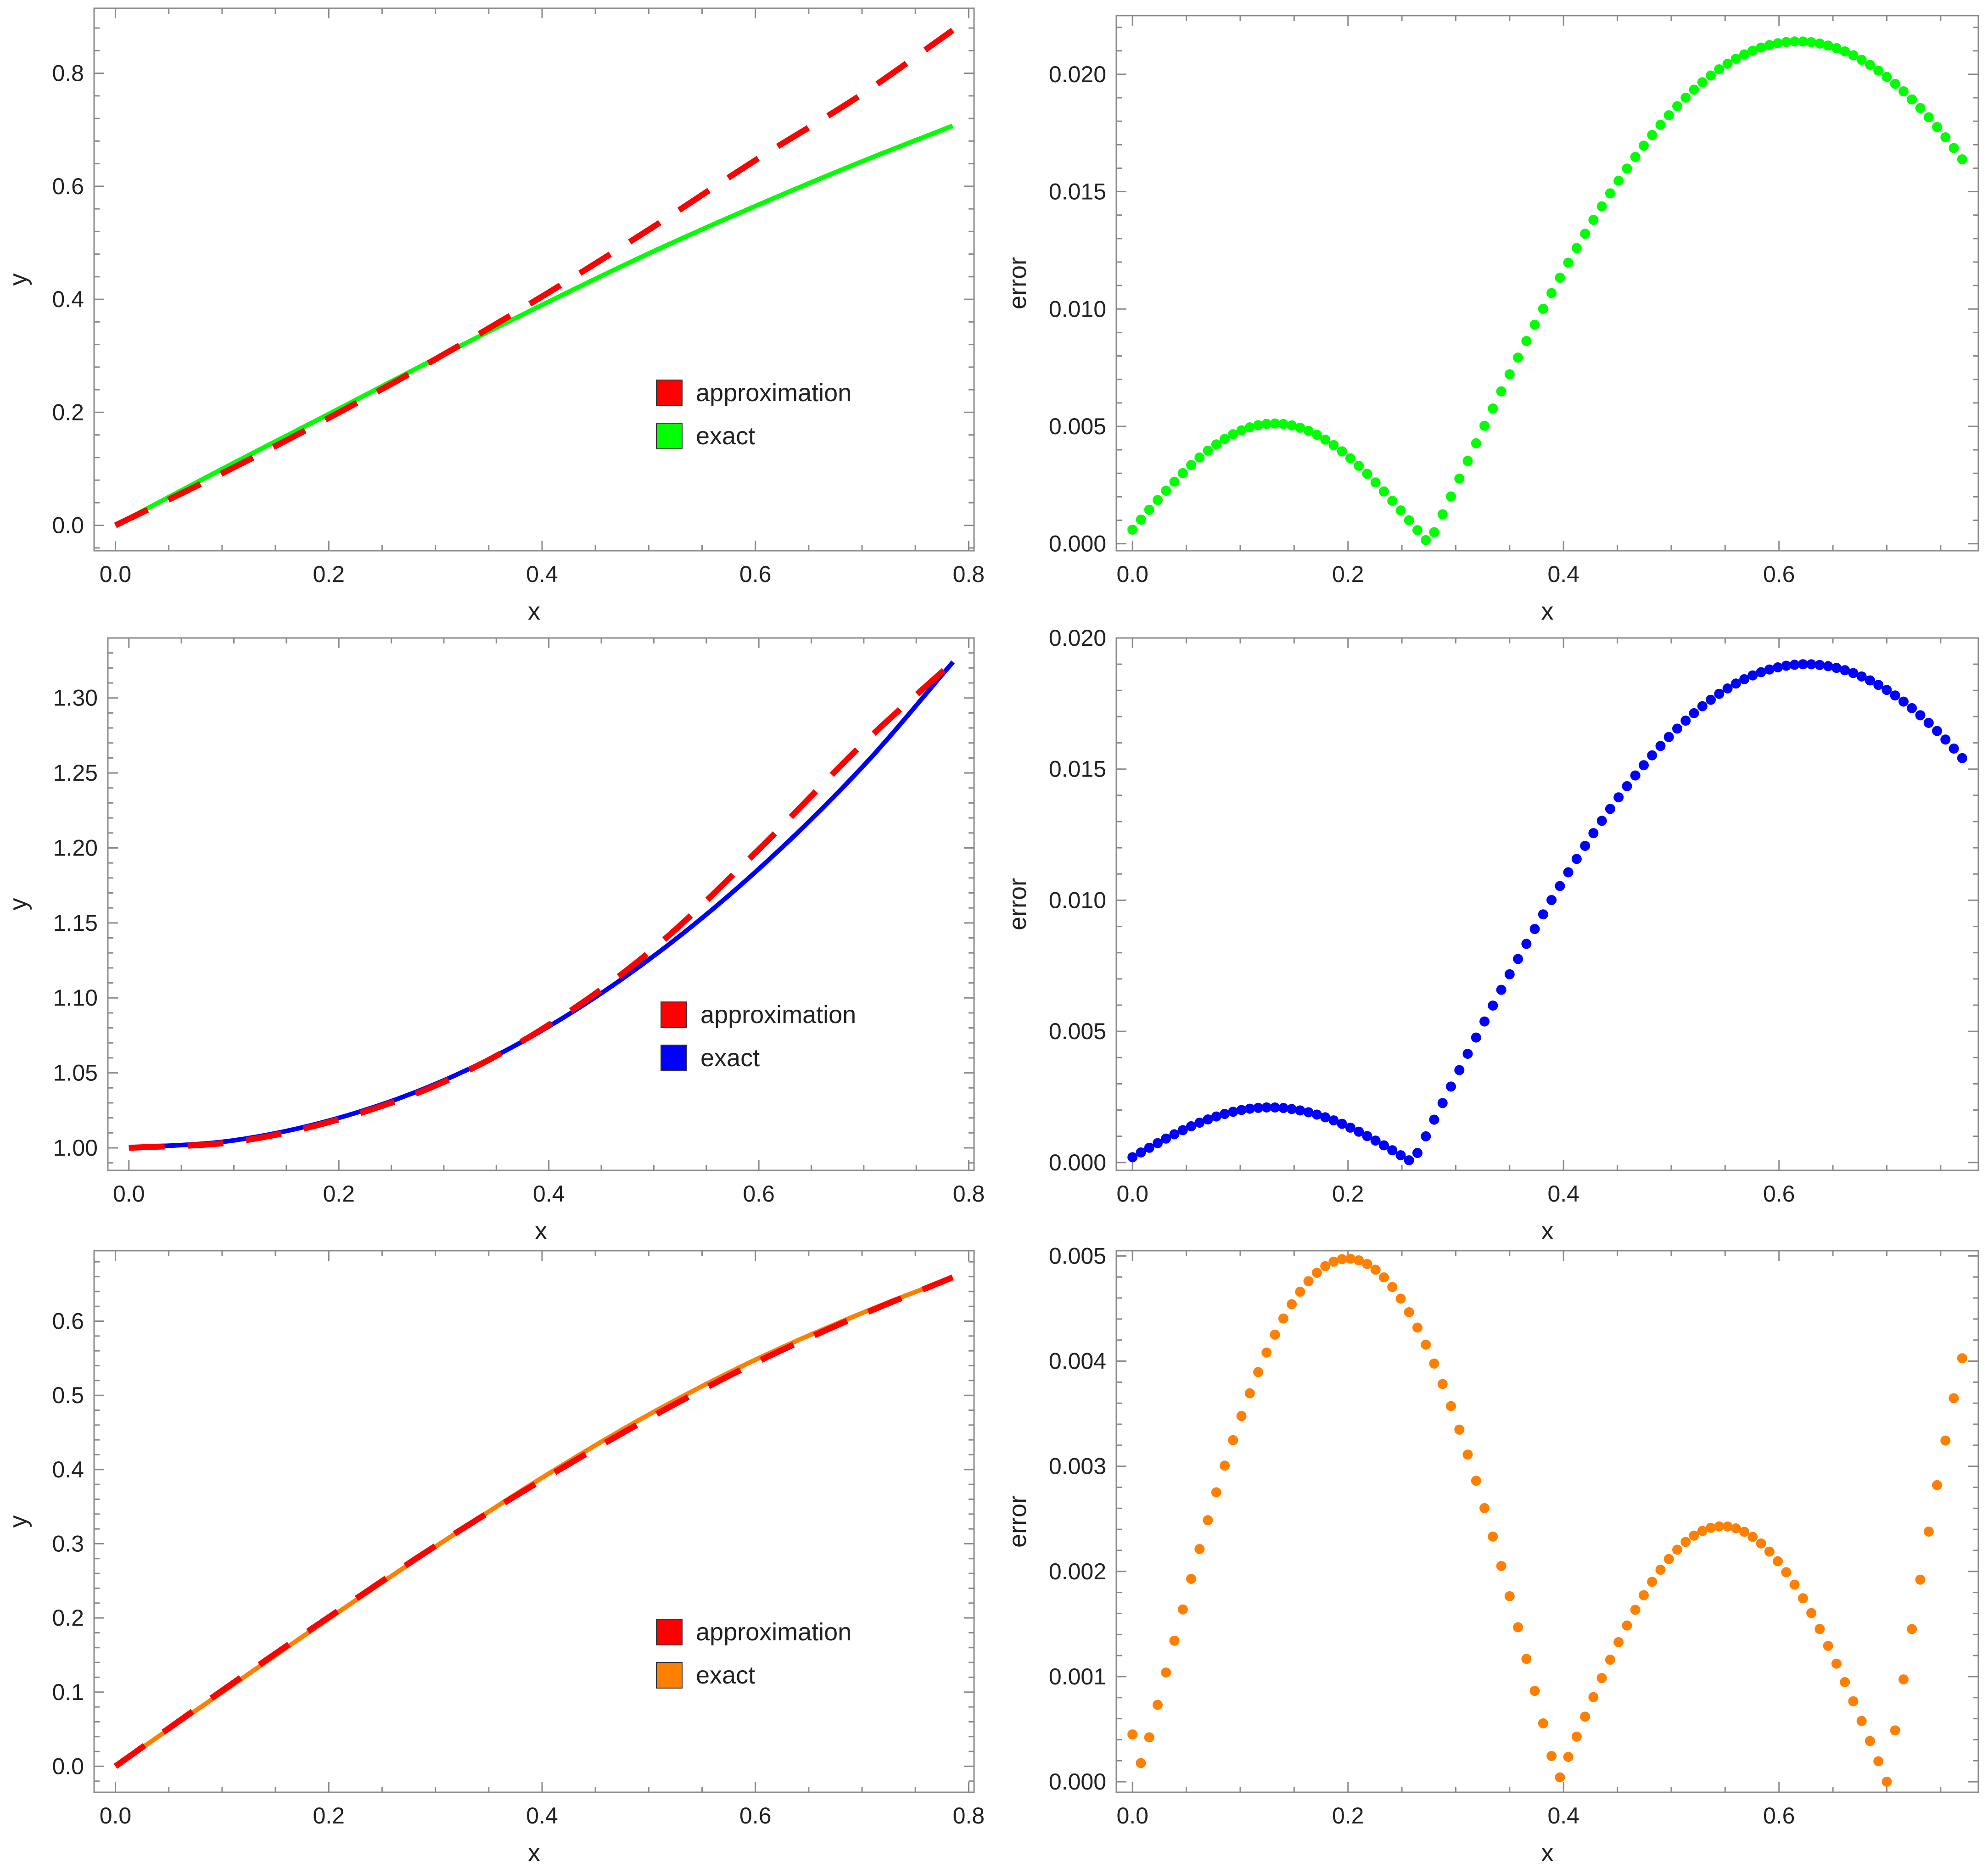  Describe the element at coordinates (68, 525) in the screenshot. I see `y-tick-label: 0.0` at that location.